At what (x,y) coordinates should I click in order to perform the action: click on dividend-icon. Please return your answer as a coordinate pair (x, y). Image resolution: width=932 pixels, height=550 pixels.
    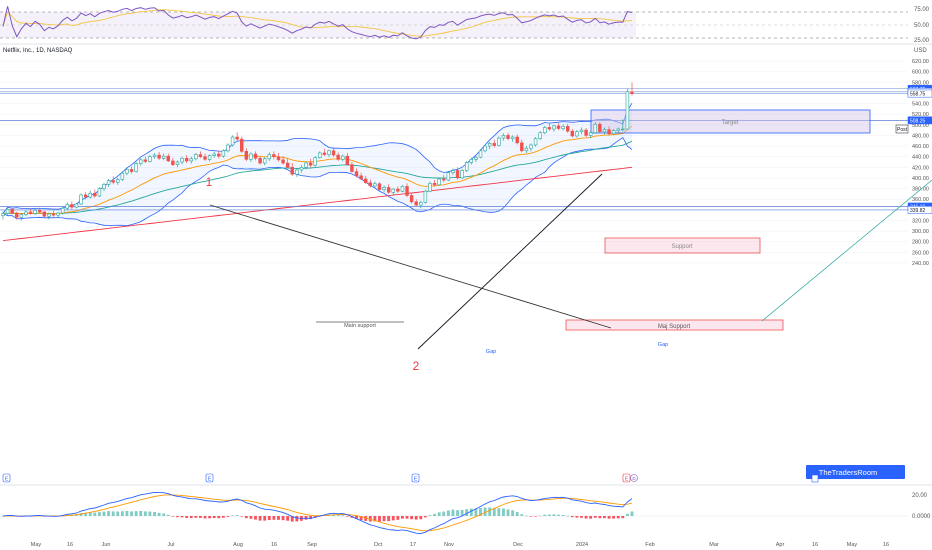
    Looking at the image, I should click on (634, 478).